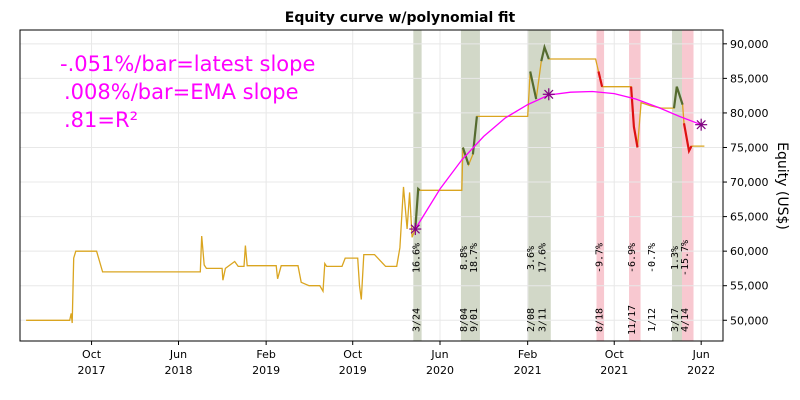 Image resolution: width=800 pixels, height=400 pixels. Describe the element at coordinates (464, 258) in the screenshot. I see `trade-pct-label: 8.8%` at that location.